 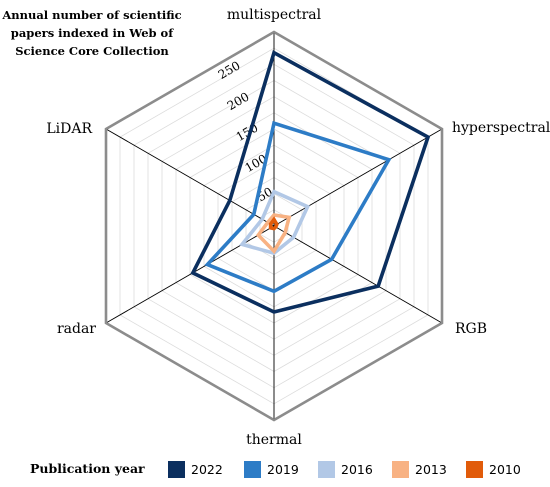 What do you see at coordinates (283, 469) in the screenshot?
I see `legend-label-2019: 2019` at bounding box center [283, 469].